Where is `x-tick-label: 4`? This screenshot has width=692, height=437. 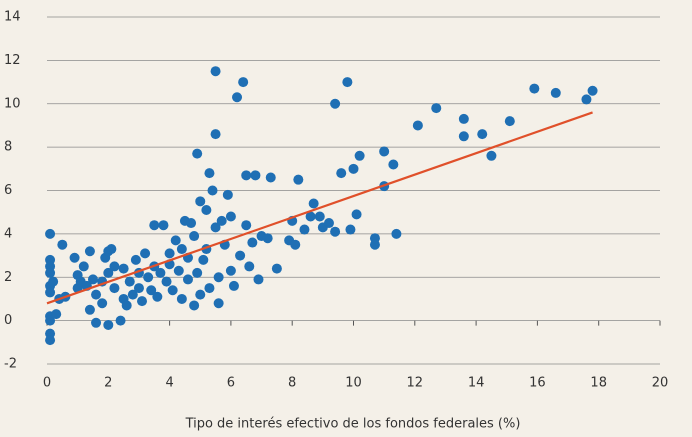 x-tick-label: 4 is located at coordinates (169, 383).